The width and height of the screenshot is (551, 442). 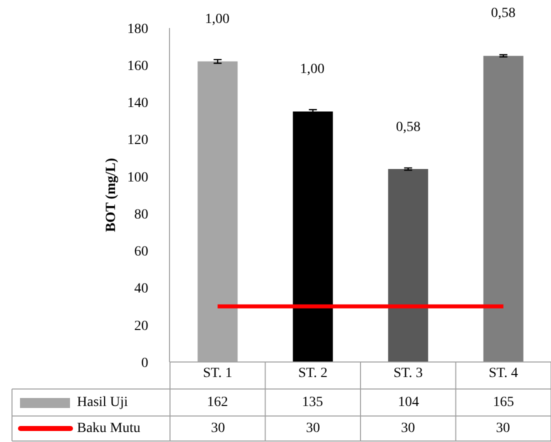 What do you see at coordinates (217, 373) in the screenshot?
I see `x-tick-label: ST. 1` at bounding box center [217, 373].